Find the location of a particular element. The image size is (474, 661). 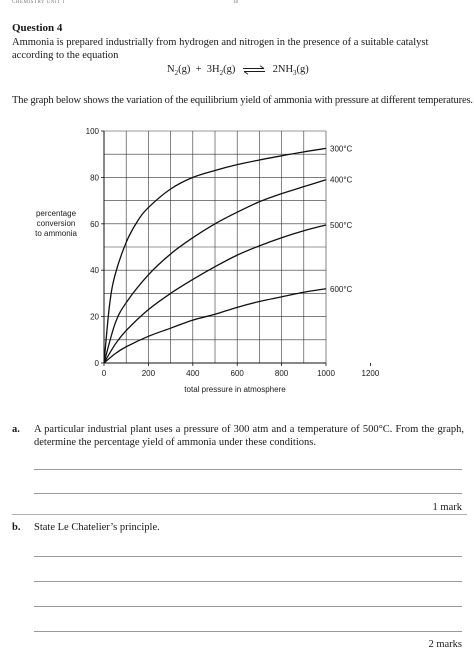

eq-n2: N is located at coordinates (171, 69).